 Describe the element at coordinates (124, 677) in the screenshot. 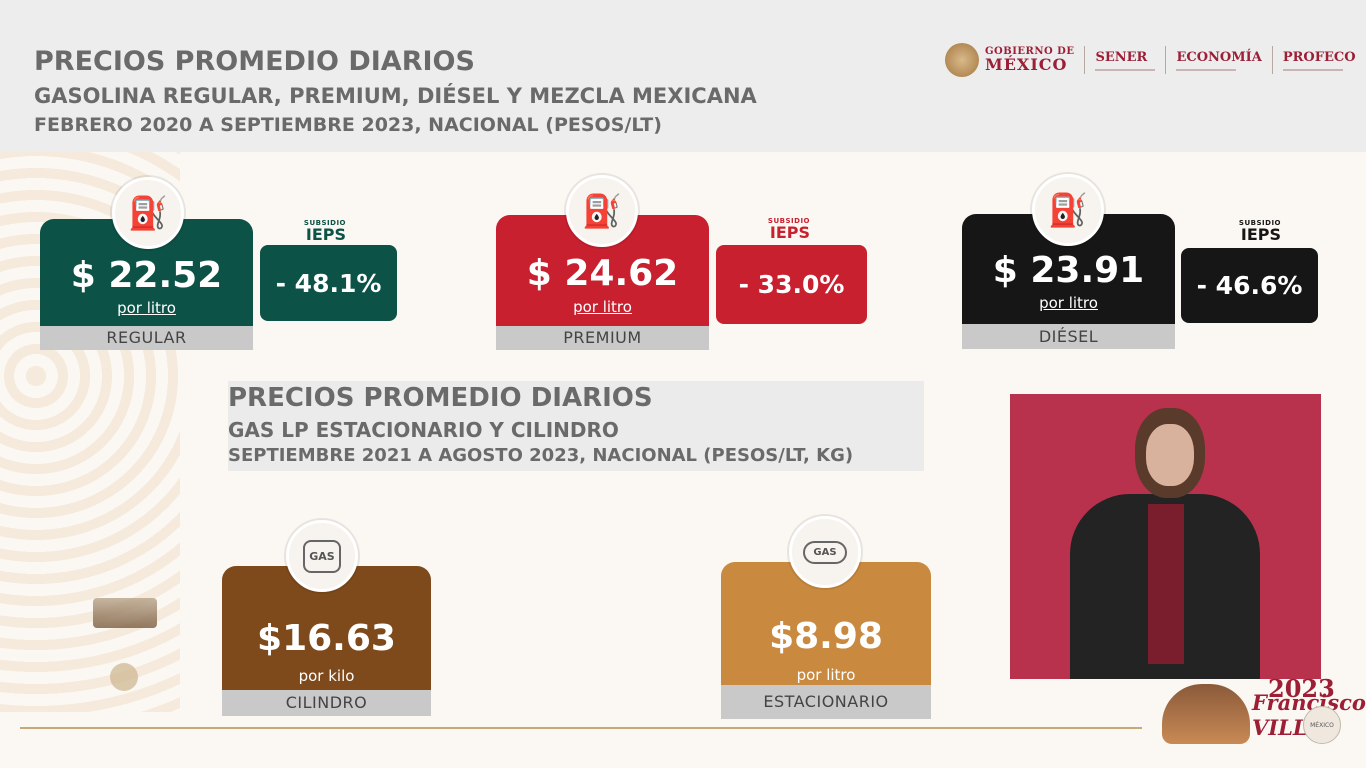

I see `decorative-seal-icon` at that location.